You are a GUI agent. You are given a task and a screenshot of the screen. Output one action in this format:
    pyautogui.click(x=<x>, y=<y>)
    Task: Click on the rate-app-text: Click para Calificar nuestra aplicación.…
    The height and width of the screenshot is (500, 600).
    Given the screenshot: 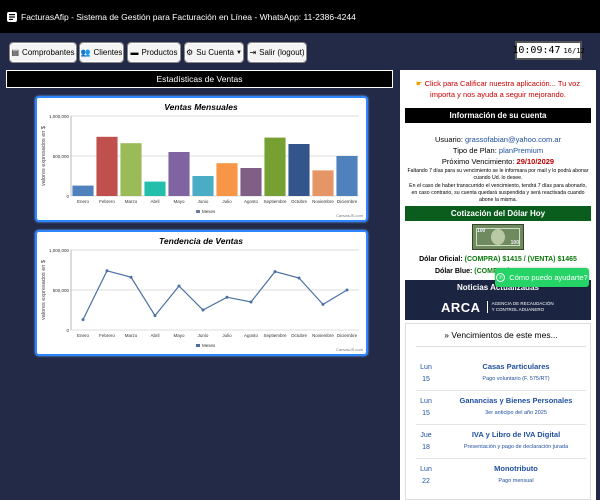 What is the action you would take?
    pyautogui.click(x=502, y=89)
    